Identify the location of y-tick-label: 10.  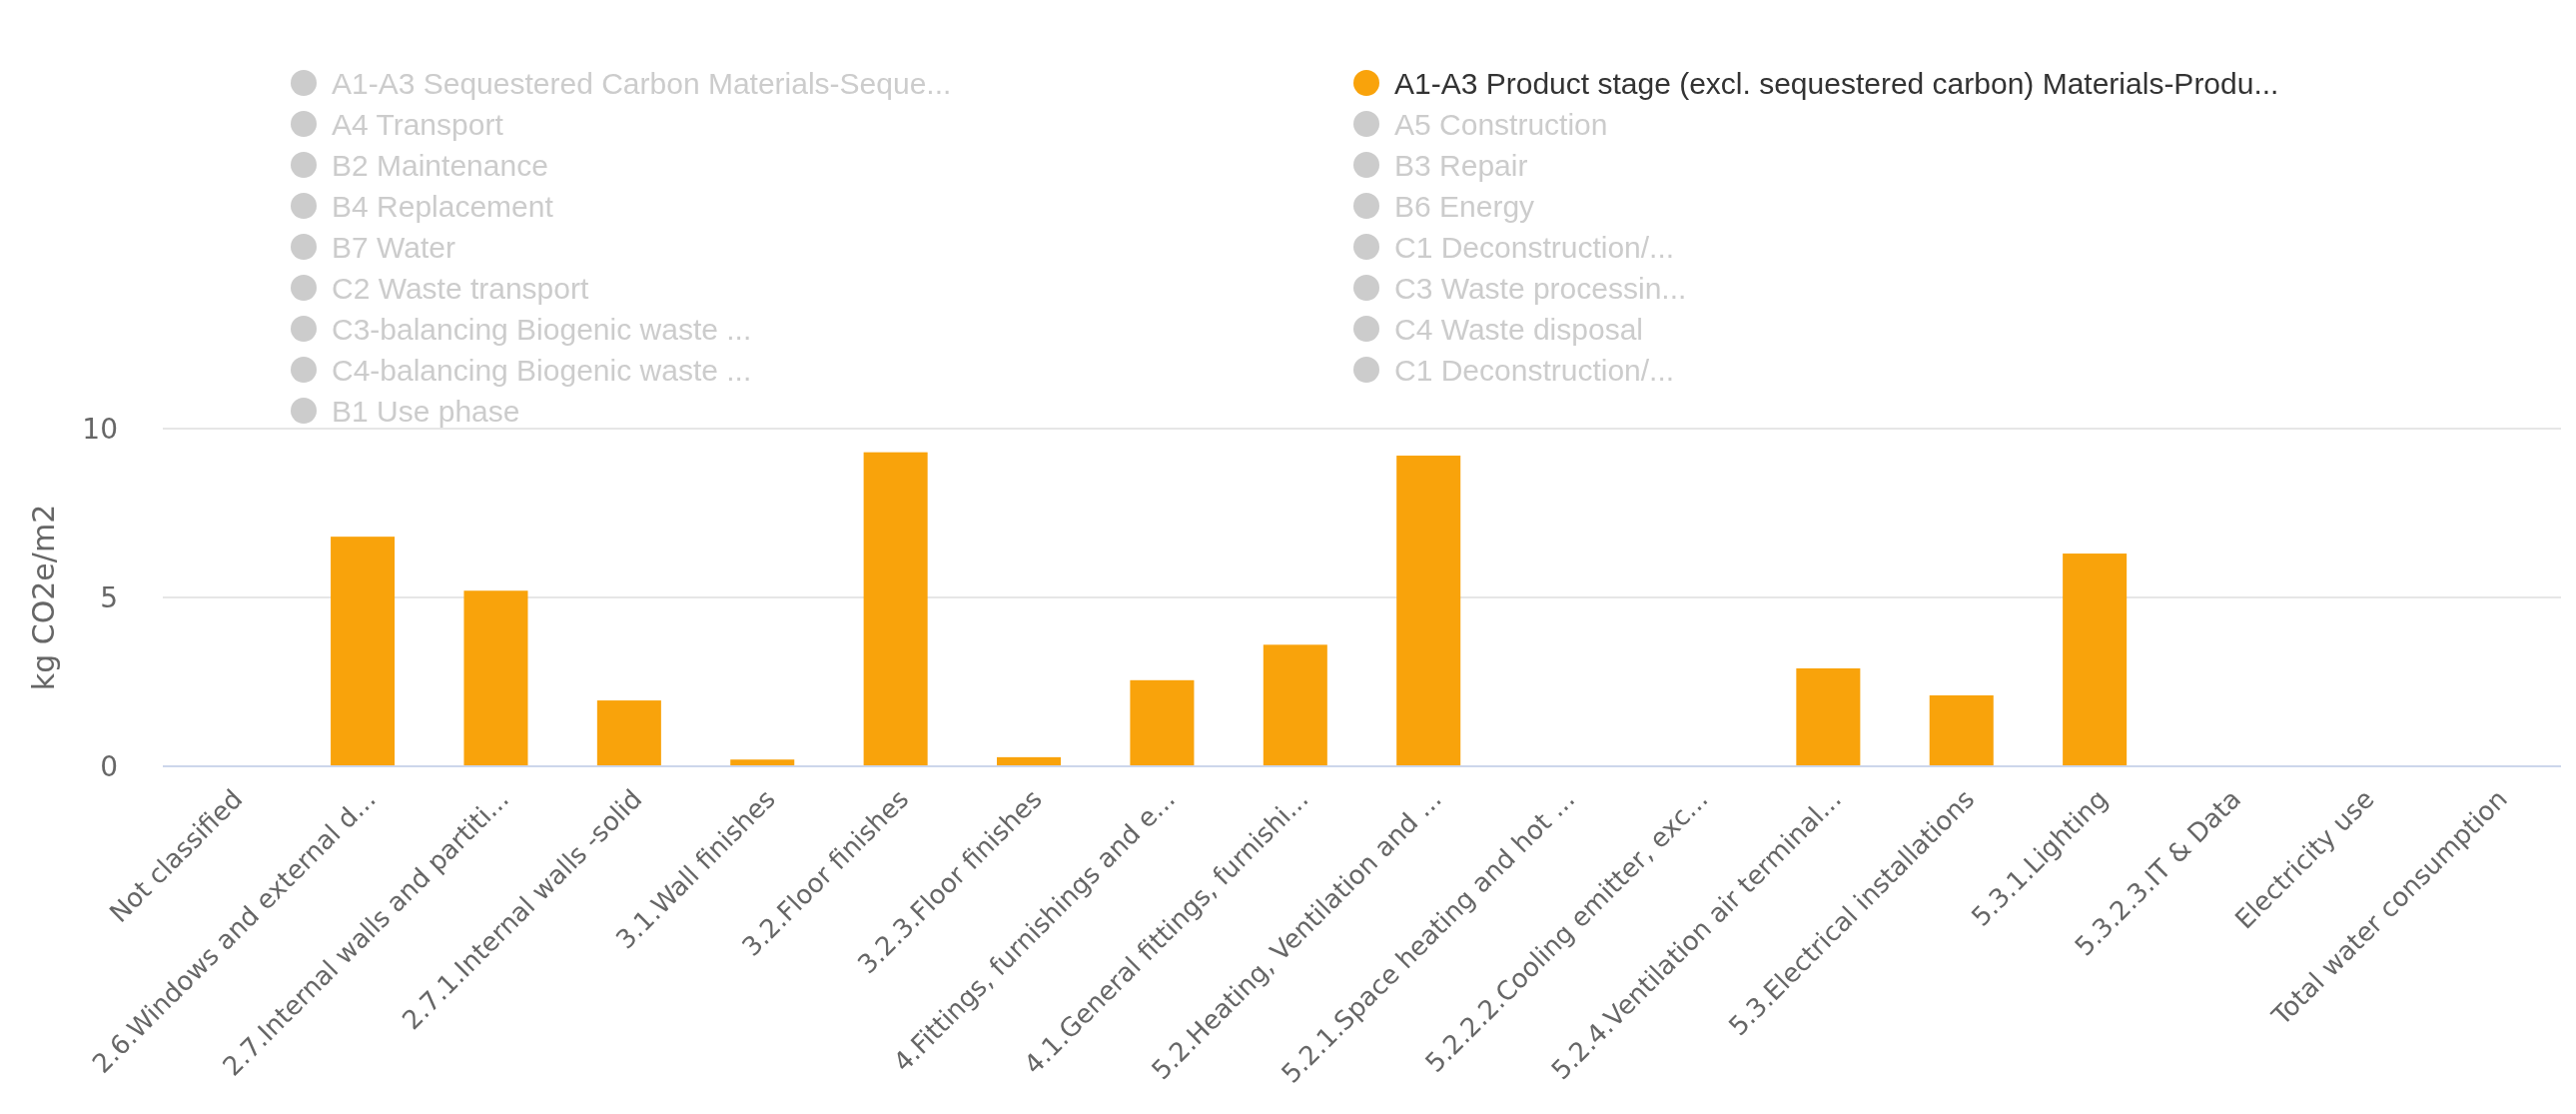
(100, 429).